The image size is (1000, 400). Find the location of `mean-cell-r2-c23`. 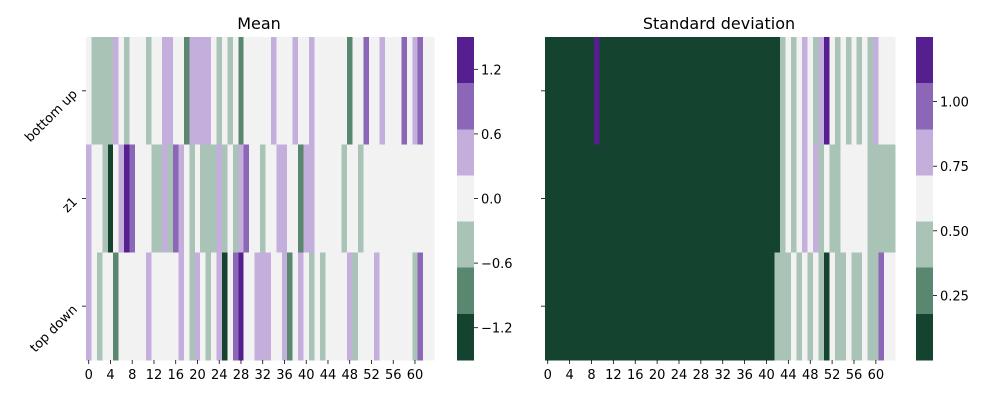

mean-cell-r2-c23 is located at coordinates (214, 306).